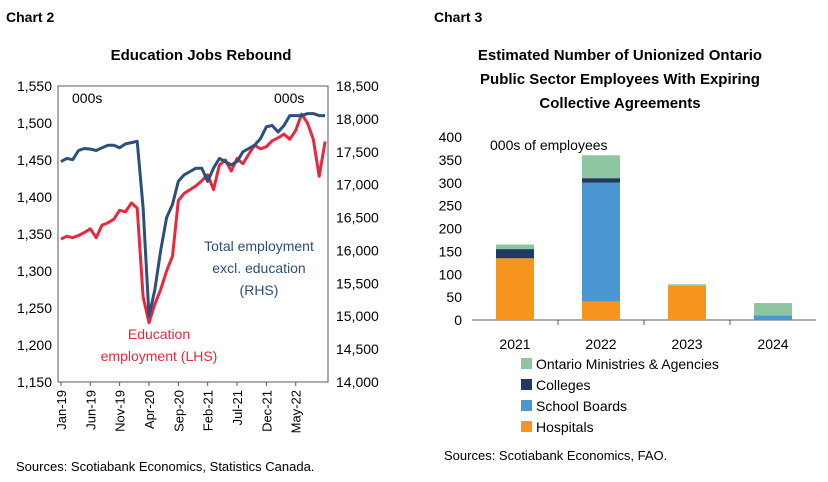  I want to click on chart2-right-tick-label: 17,000, so click(357, 185).